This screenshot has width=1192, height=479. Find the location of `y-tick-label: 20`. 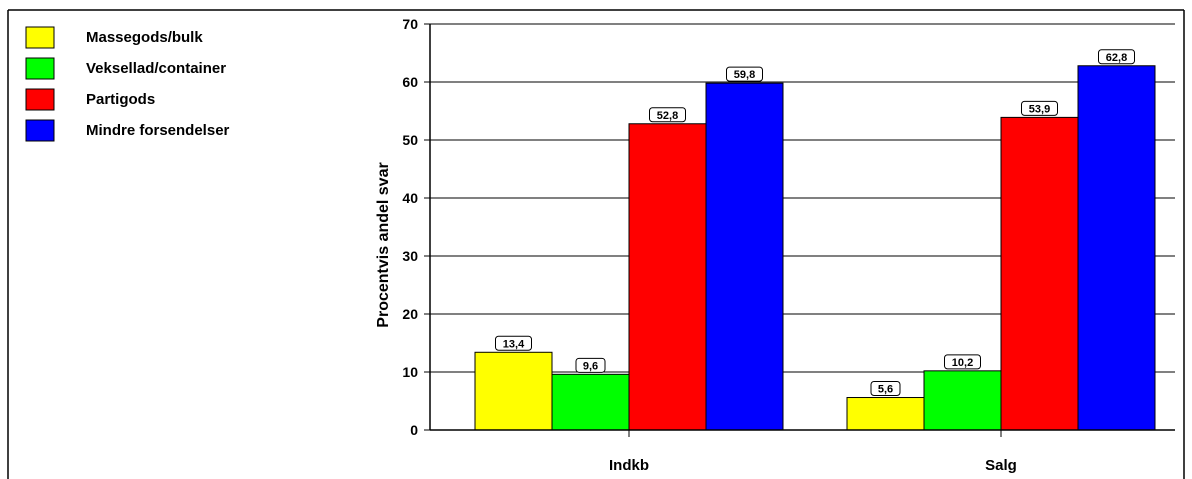

y-tick-label: 20 is located at coordinates (410, 314).